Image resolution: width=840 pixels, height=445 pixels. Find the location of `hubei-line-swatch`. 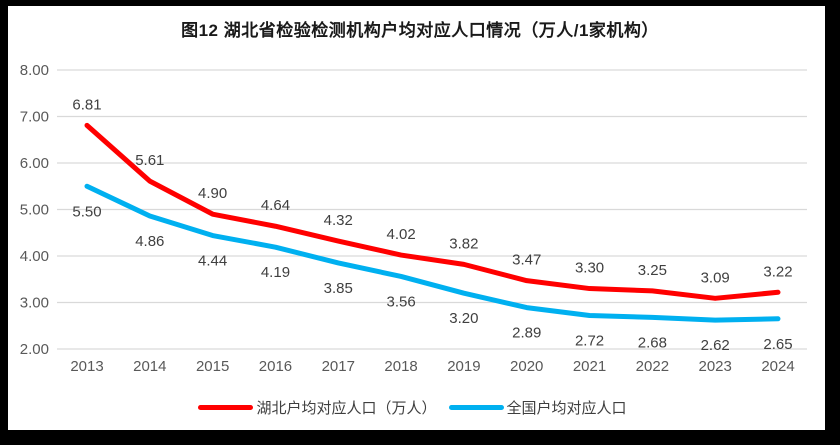

hubei-line-swatch is located at coordinates (226, 407).